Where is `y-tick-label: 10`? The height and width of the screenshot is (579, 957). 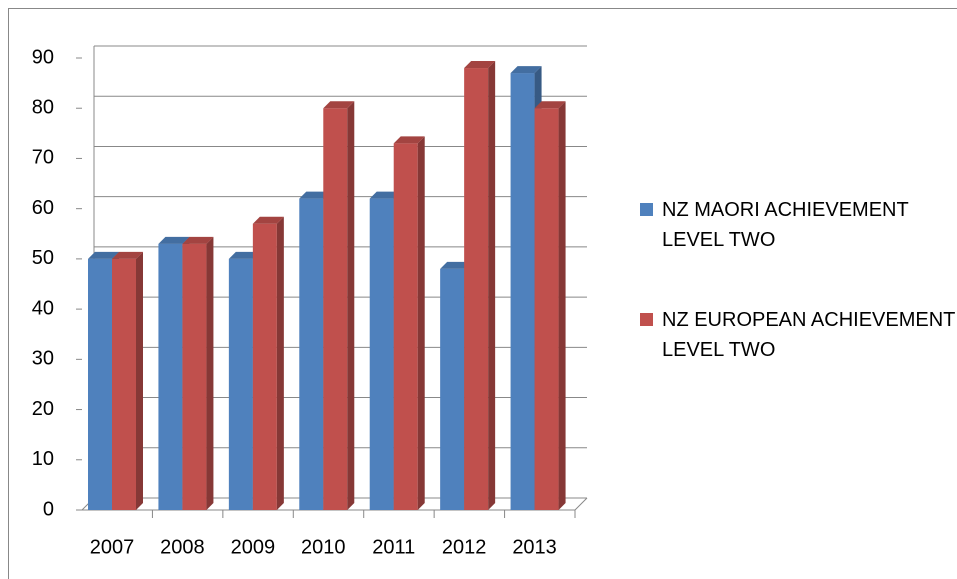
y-tick-label: 10 is located at coordinates (43, 459).